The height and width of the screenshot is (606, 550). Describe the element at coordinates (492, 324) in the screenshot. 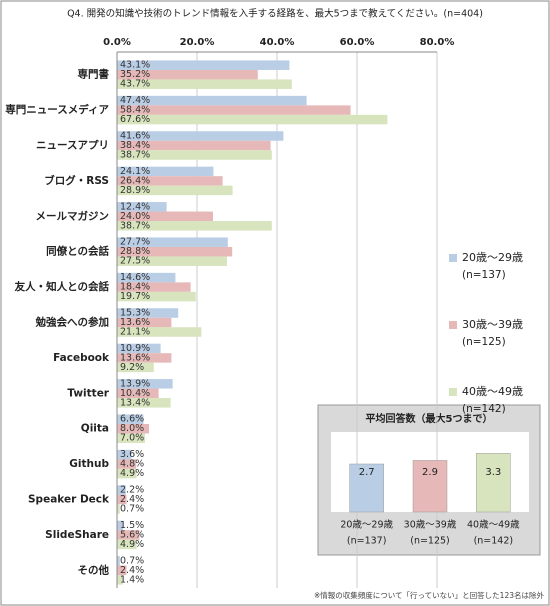

I see `legend-label: 30歳～39歳` at that location.